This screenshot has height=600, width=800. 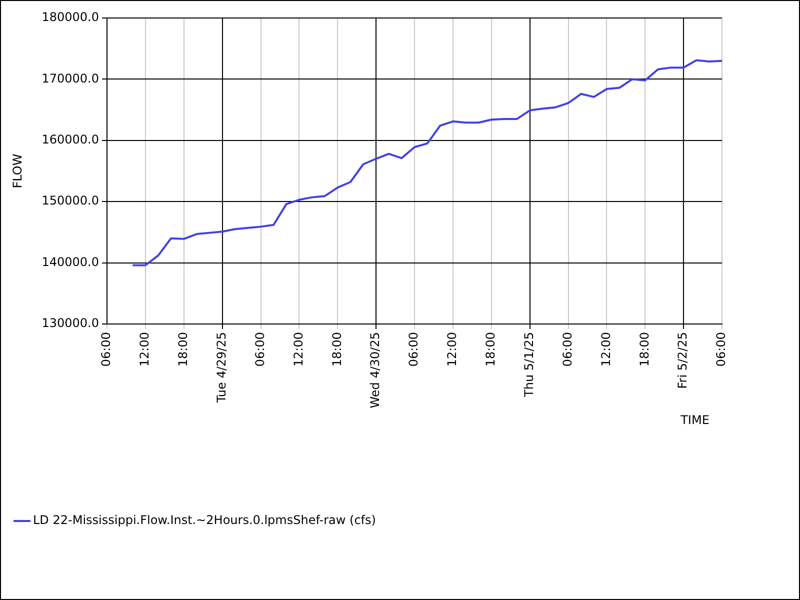 I want to click on x-tick-label: Wed 4/30/25, so click(x=375, y=370).